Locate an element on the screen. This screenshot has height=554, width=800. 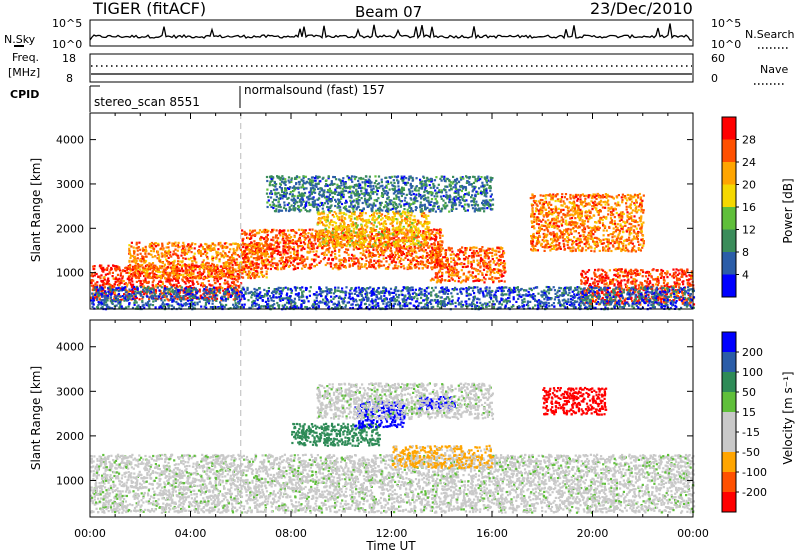
freq-tick-bottom: 8 is located at coordinates (69, 78).